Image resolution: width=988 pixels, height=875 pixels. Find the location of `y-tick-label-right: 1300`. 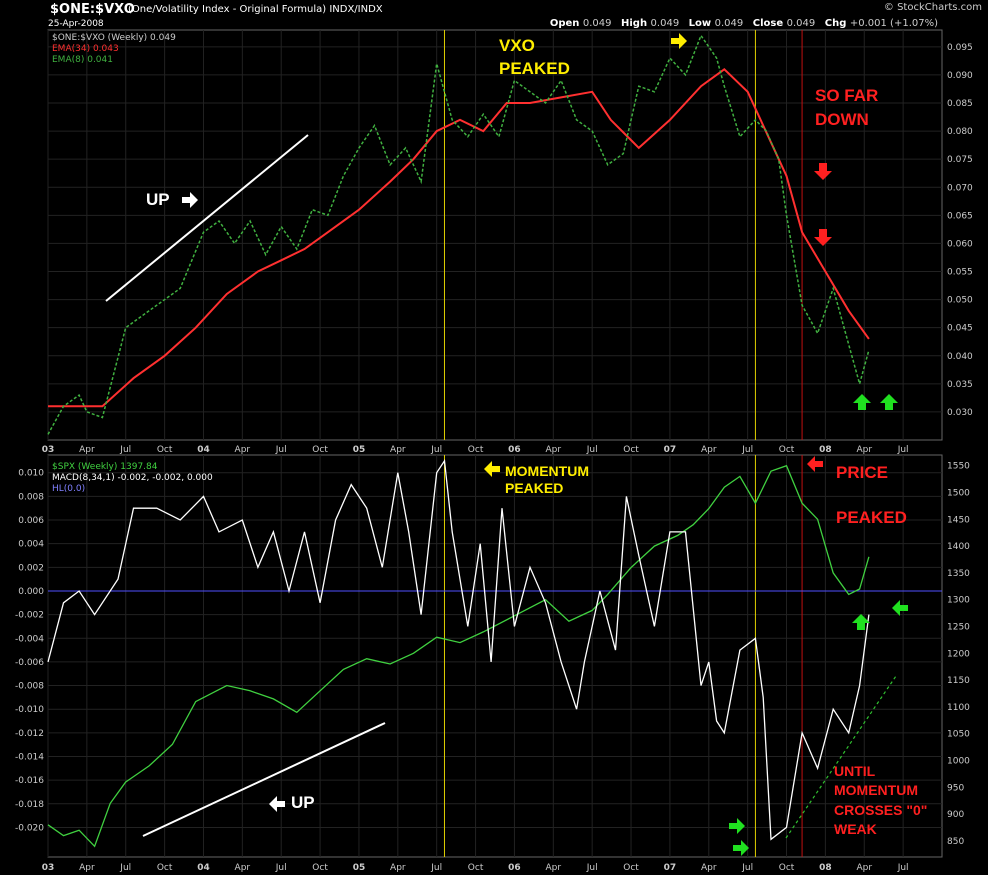

y-tick-label-right: 1300 is located at coordinates (958, 601).